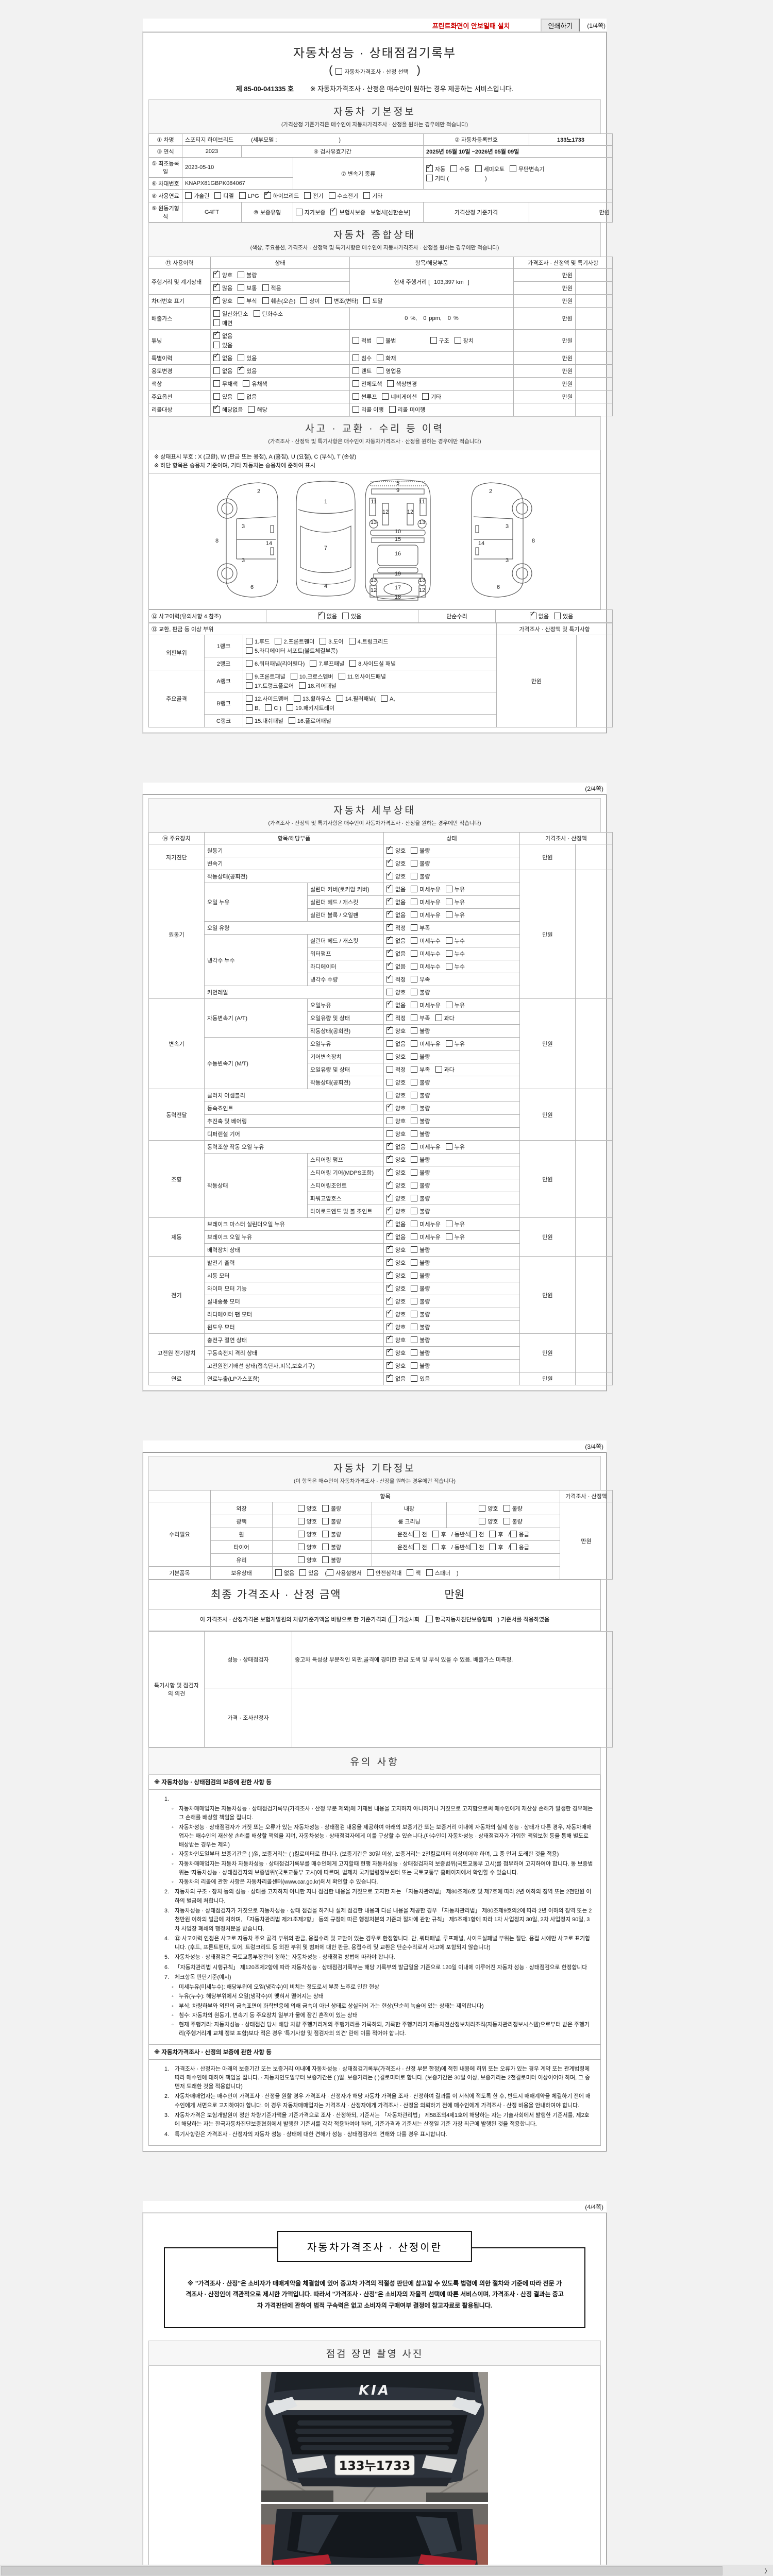 This screenshot has height=2576, width=773. Describe the element at coordinates (265, 676) in the screenshot. I see `checkbox-unchecked: 9.프론트패널` at that location.